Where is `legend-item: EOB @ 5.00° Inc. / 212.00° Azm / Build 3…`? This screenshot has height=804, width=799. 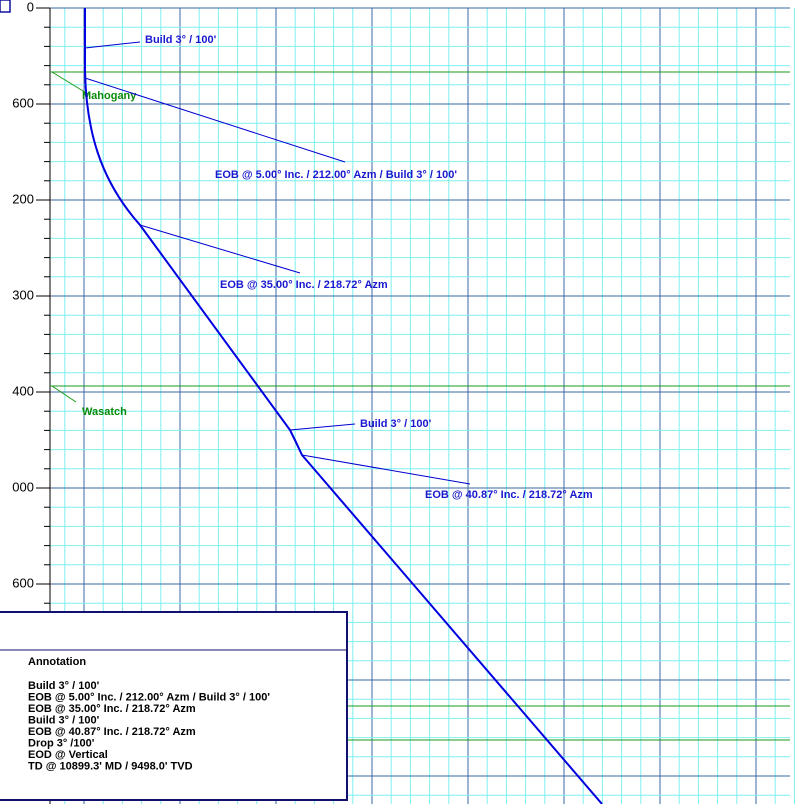 legend-item: EOB @ 5.00° Inc. / 212.00° Azm / Build 3… is located at coordinates (149, 697).